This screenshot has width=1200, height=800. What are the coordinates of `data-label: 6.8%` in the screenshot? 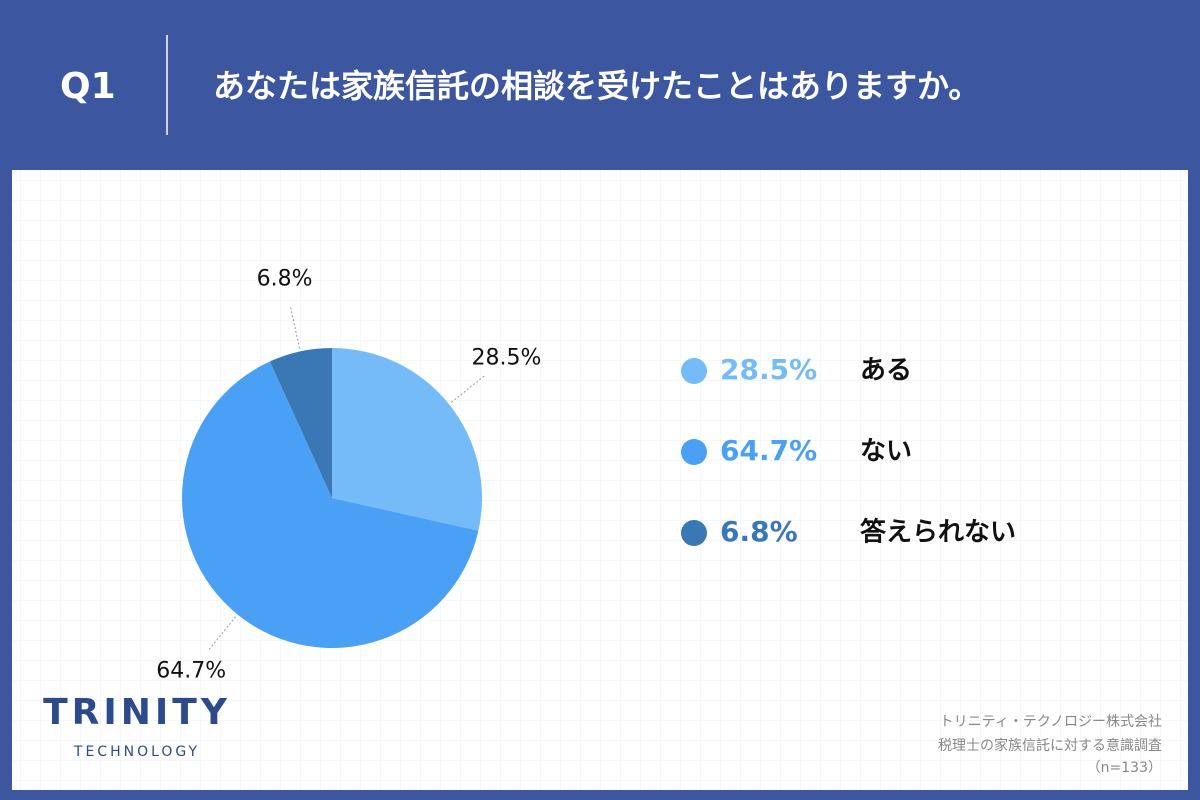 It's located at (285, 279).